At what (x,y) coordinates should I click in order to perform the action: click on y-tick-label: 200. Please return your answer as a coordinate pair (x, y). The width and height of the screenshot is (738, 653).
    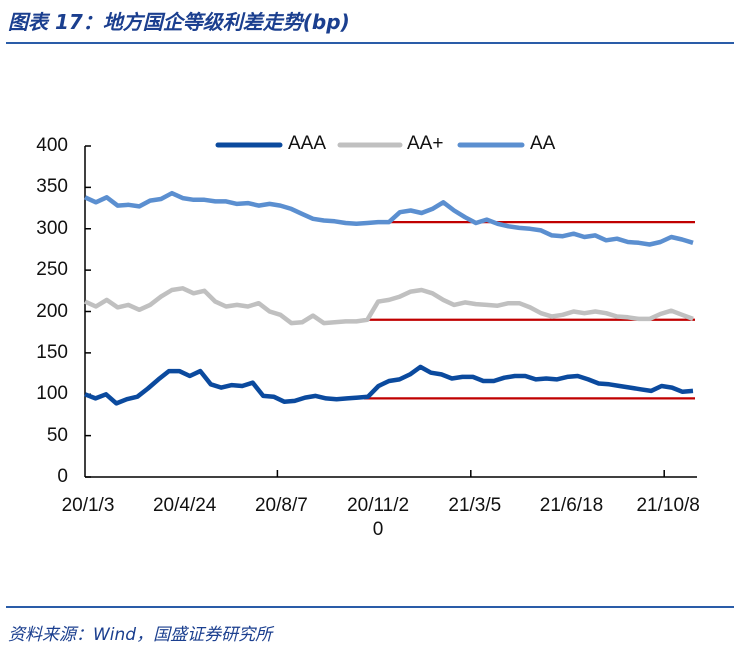
    Looking at the image, I should click on (52, 311).